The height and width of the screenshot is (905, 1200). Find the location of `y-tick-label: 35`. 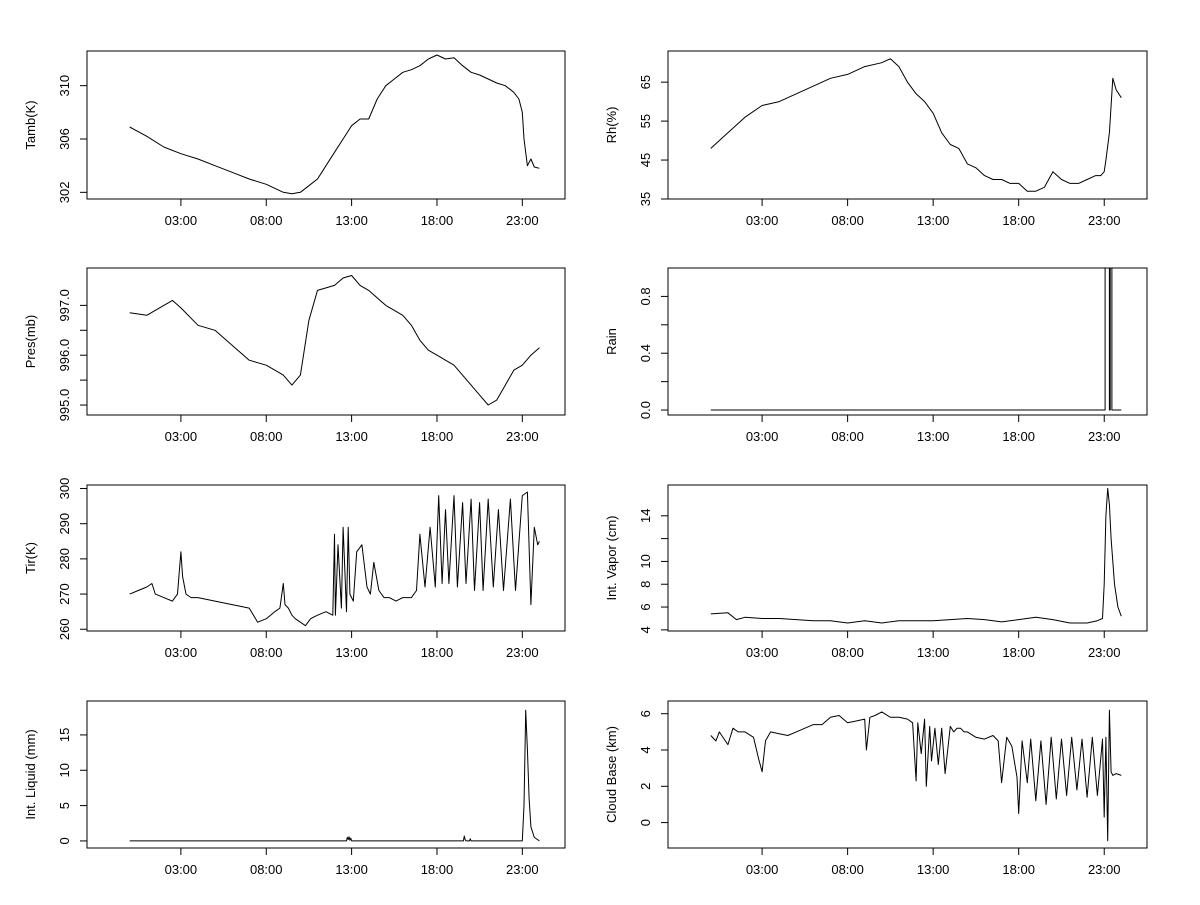

y-tick-label: 35 is located at coordinates (645, 199).